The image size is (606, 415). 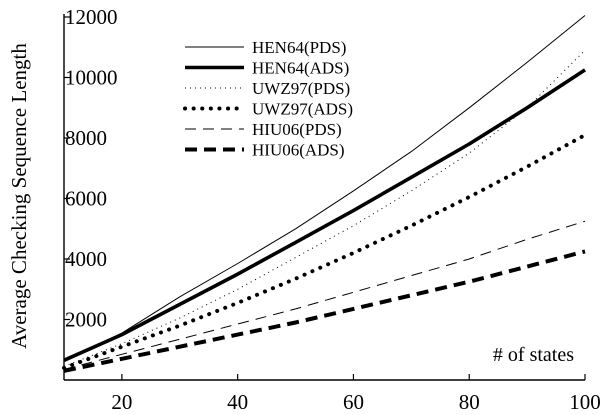 What do you see at coordinates (300, 68) in the screenshot?
I see `legend-label: HEN64(ADS)` at bounding box center [300, 68].